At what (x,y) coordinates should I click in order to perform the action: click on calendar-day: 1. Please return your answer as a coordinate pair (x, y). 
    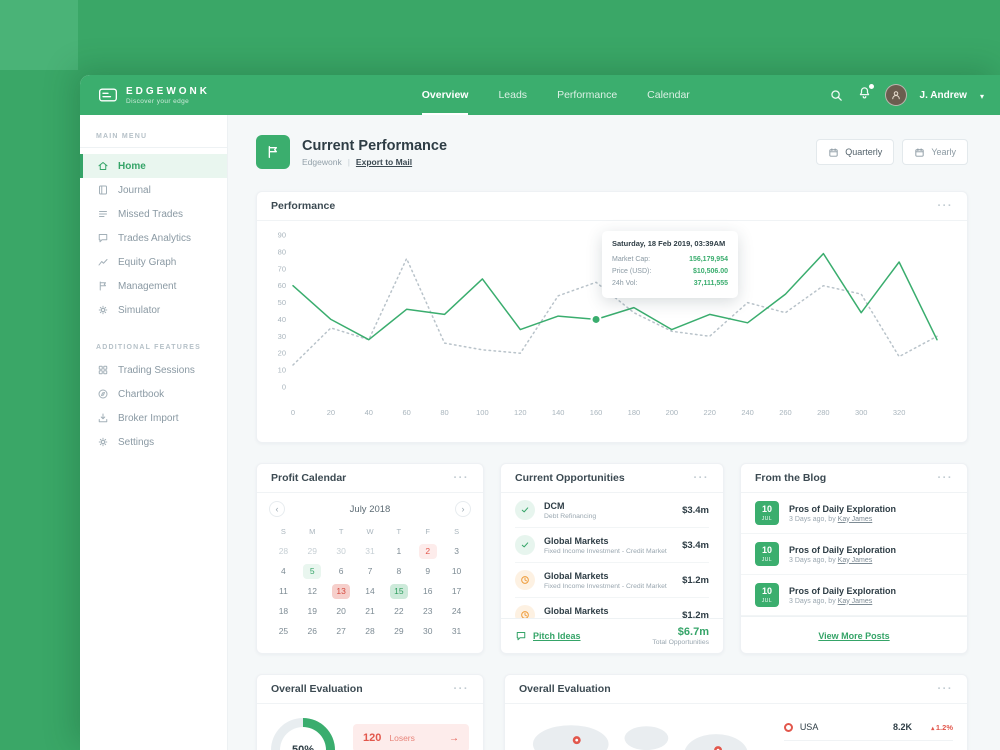
    Looking at the image, I should click on (399, 550).